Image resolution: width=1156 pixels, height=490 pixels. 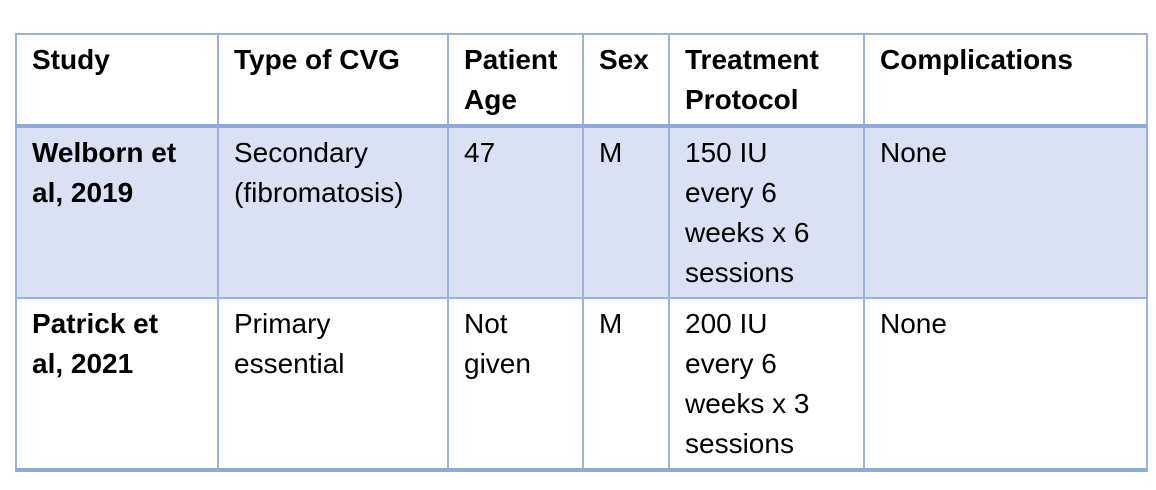 I want to click on cell-patient-age: Not given, so click(x=515, y=384).